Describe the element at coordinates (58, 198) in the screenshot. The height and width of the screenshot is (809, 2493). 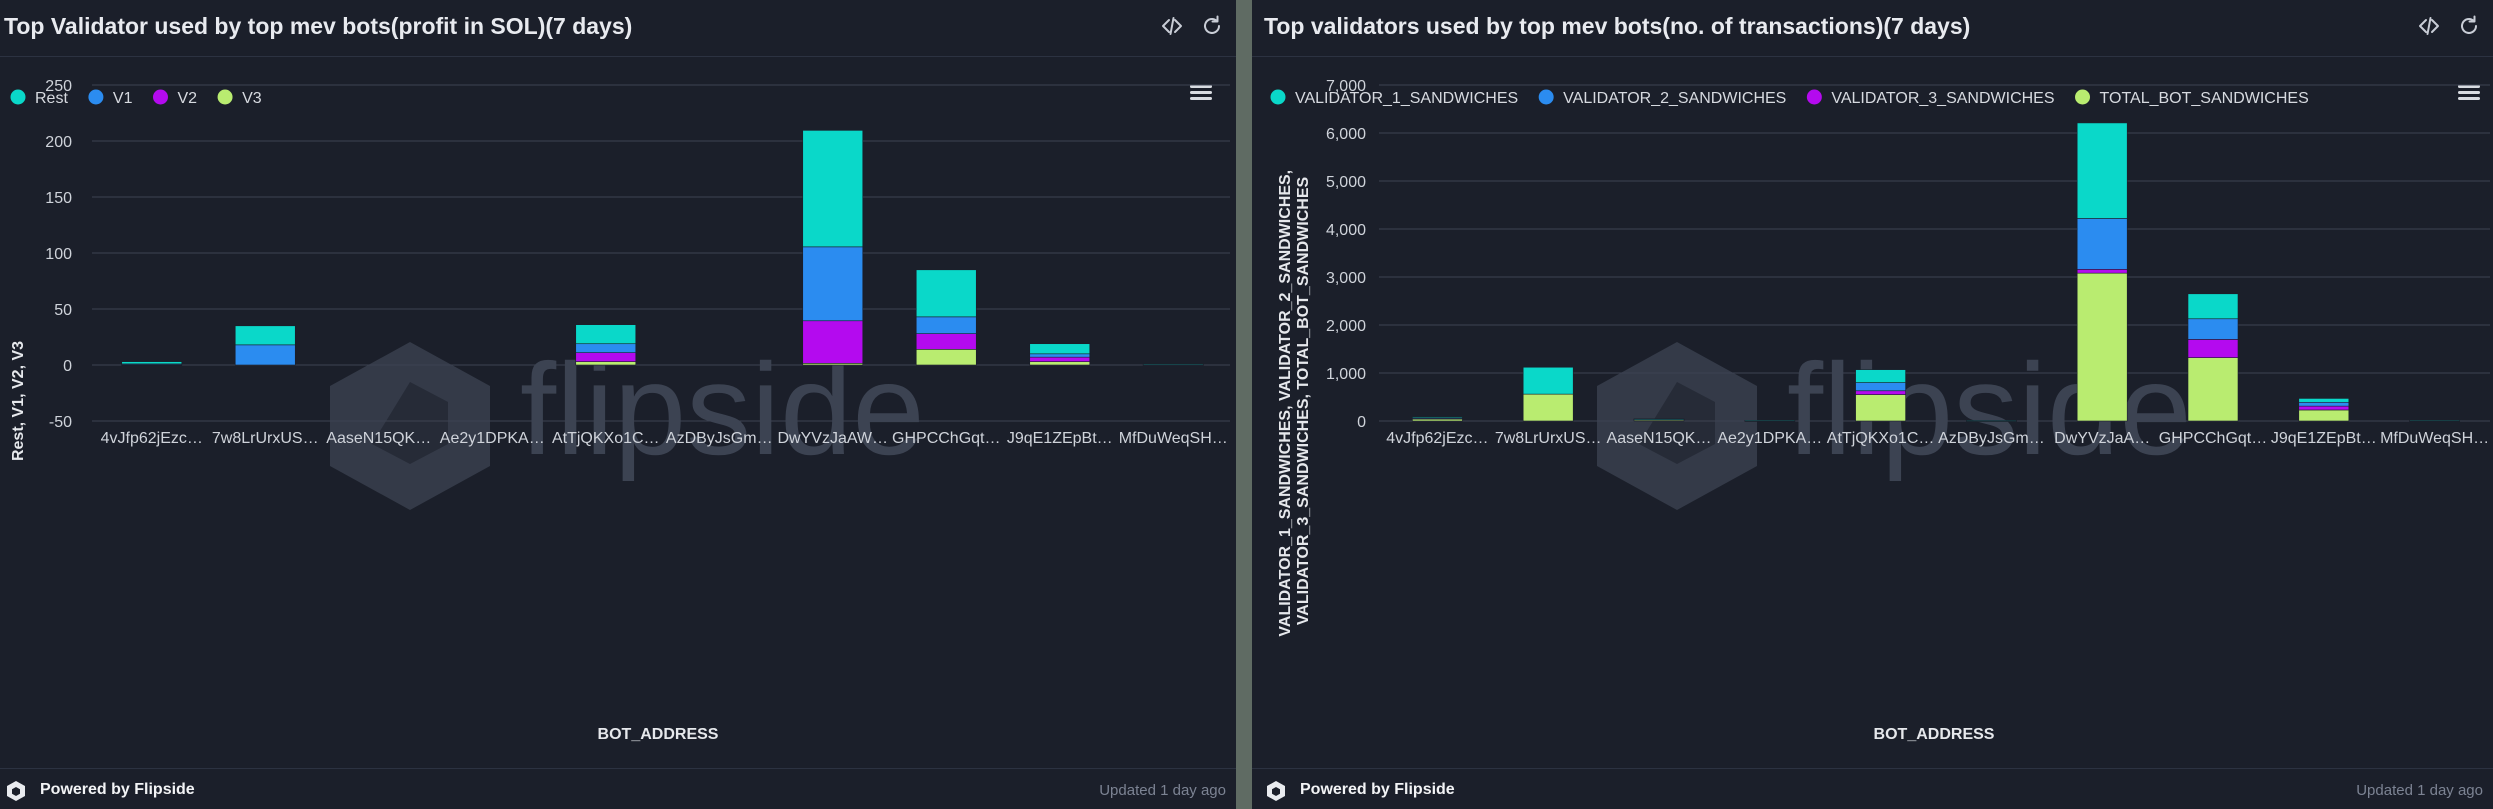
I see `y-tick-label: 150` at that location.